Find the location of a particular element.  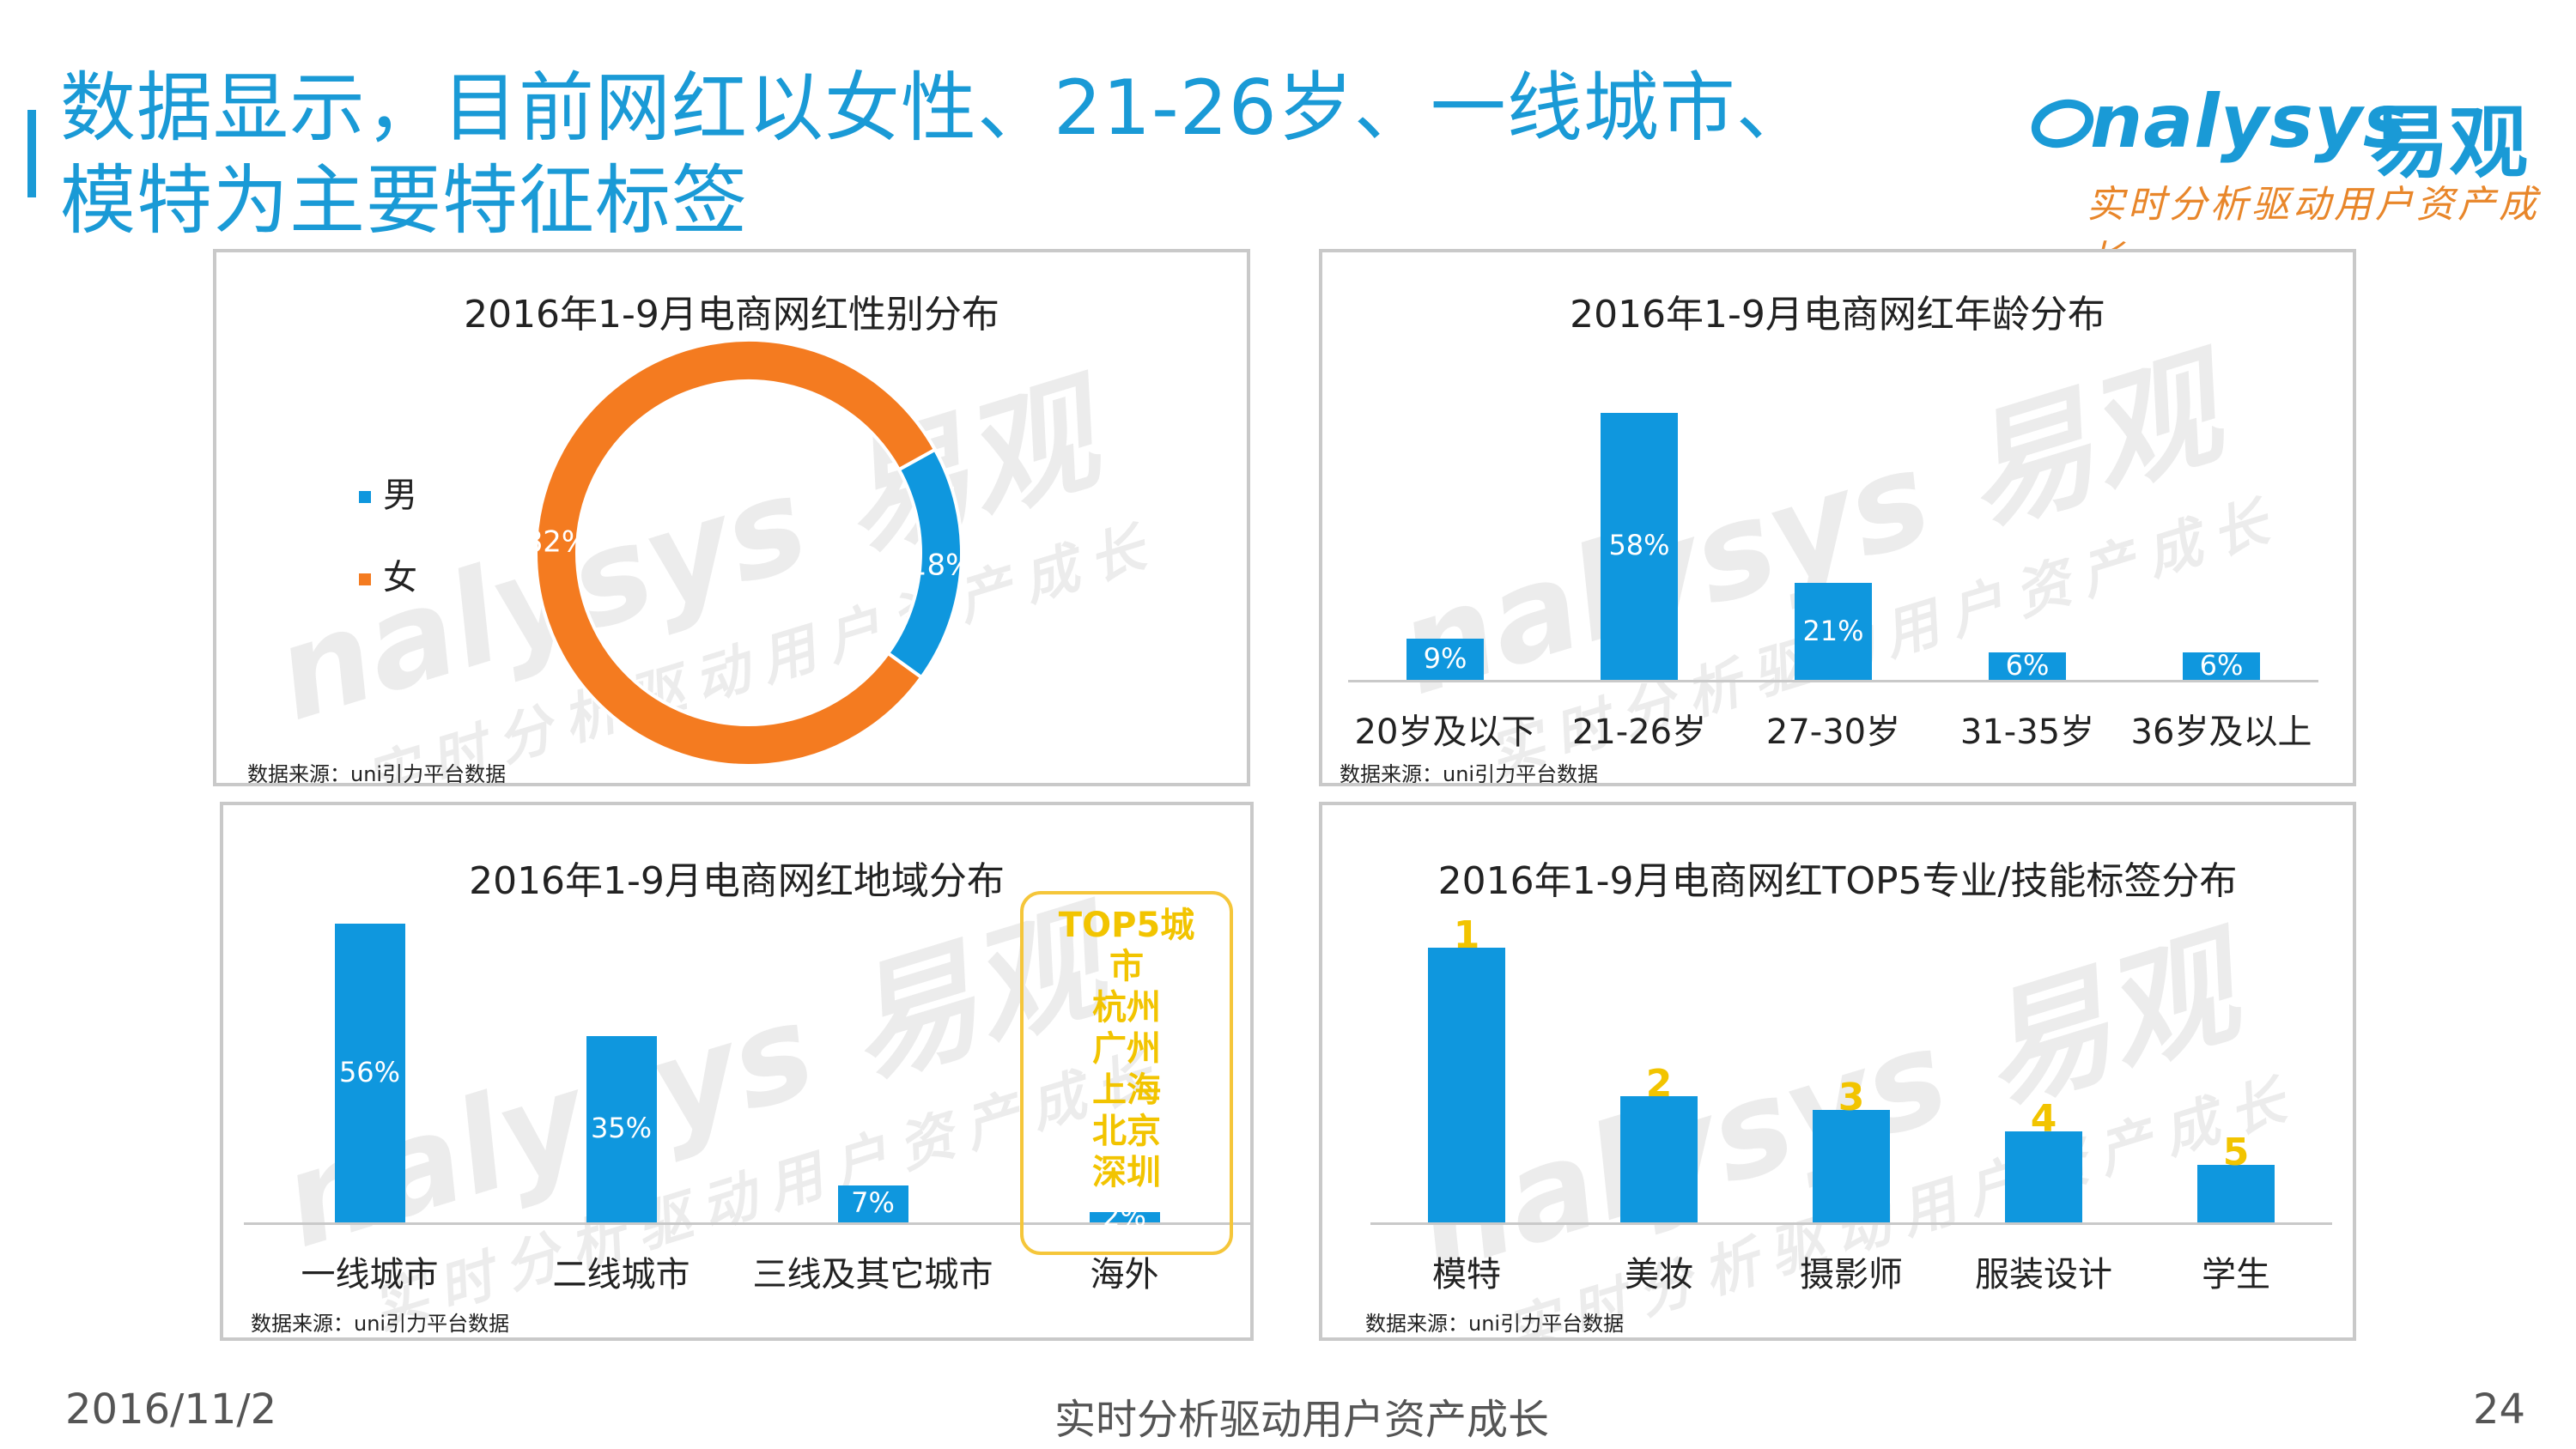

rank-label: 3 is located at coordinates (1851, 1097).